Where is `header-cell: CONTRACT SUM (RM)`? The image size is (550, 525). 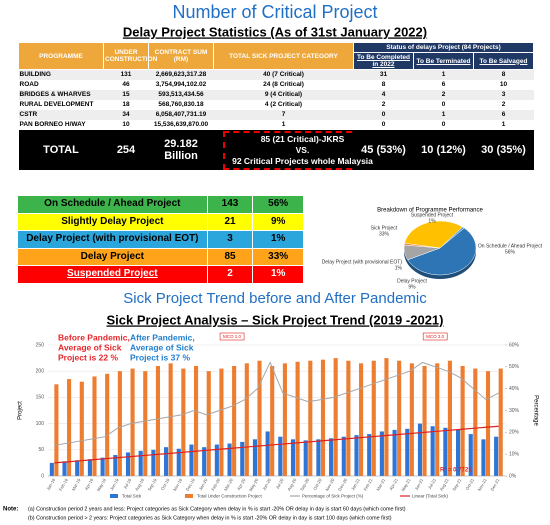 header-cell: CONTRACT SUM (RM) is located at coordinates (181, 56).